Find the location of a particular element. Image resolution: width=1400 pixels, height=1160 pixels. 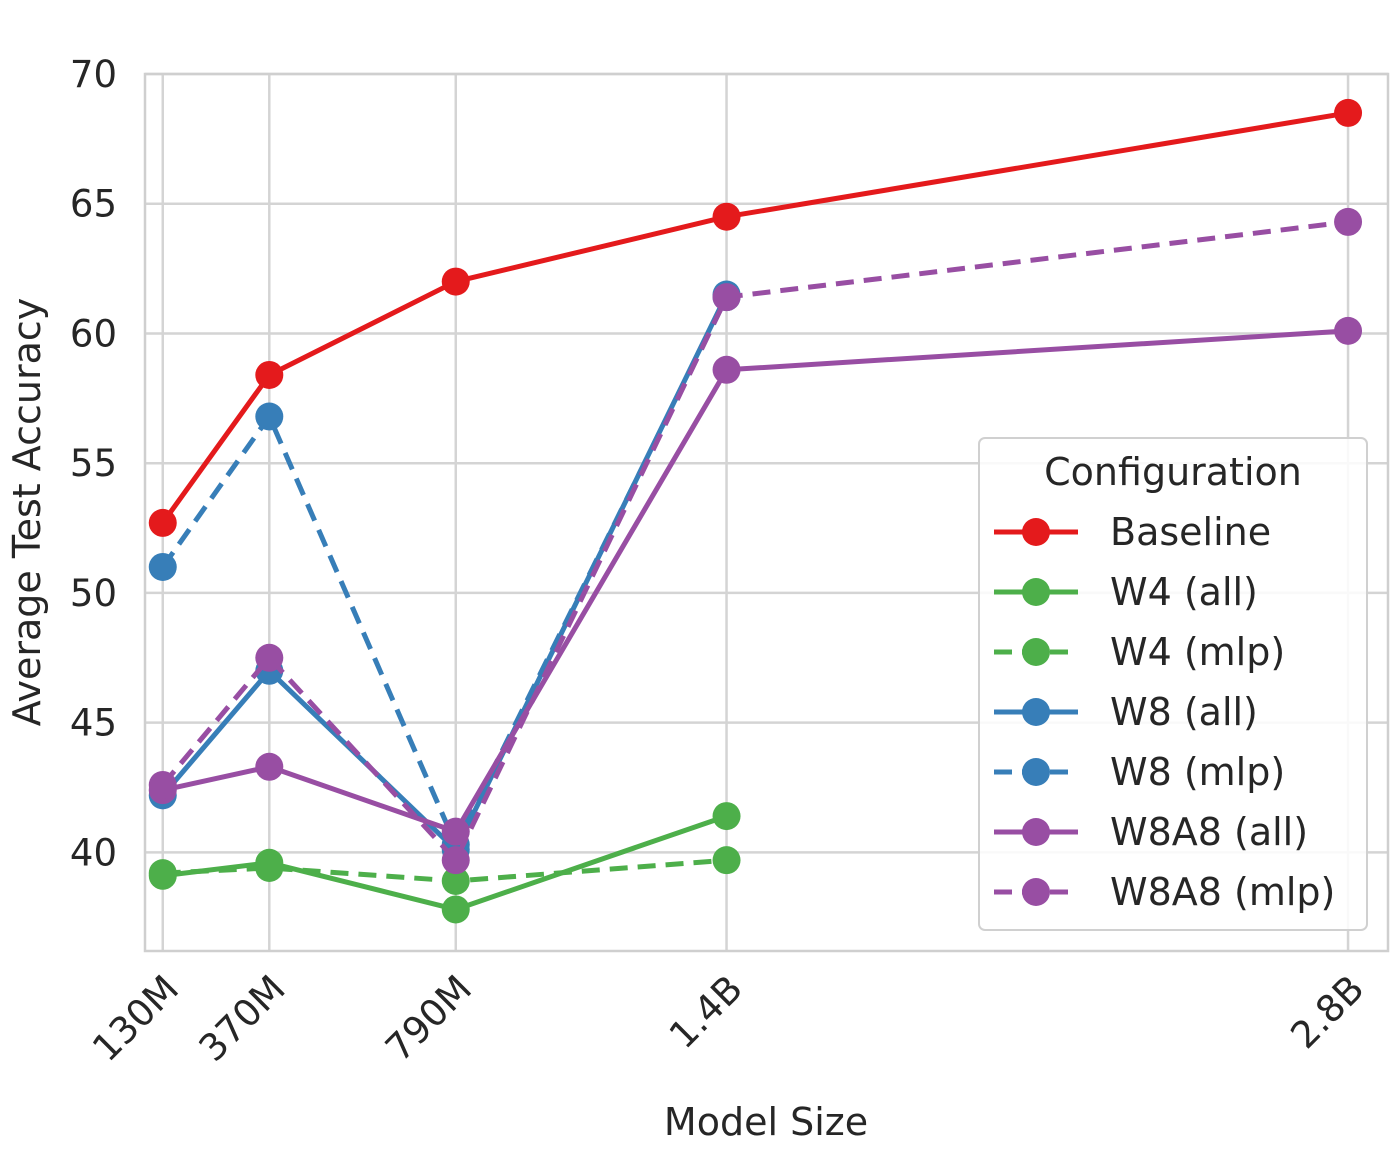

y-tick-label: 55 is located at coordinates (93, 463).